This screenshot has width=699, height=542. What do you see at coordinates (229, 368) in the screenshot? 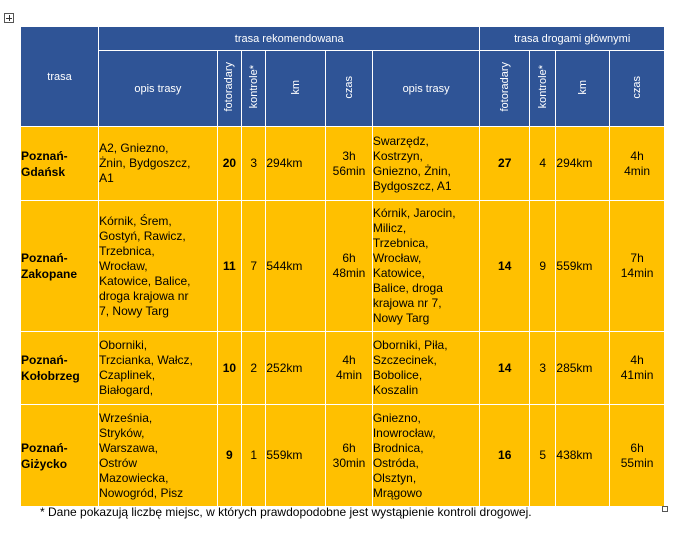
I see `rec-cameras: 10` at bounding box center [229, 368].